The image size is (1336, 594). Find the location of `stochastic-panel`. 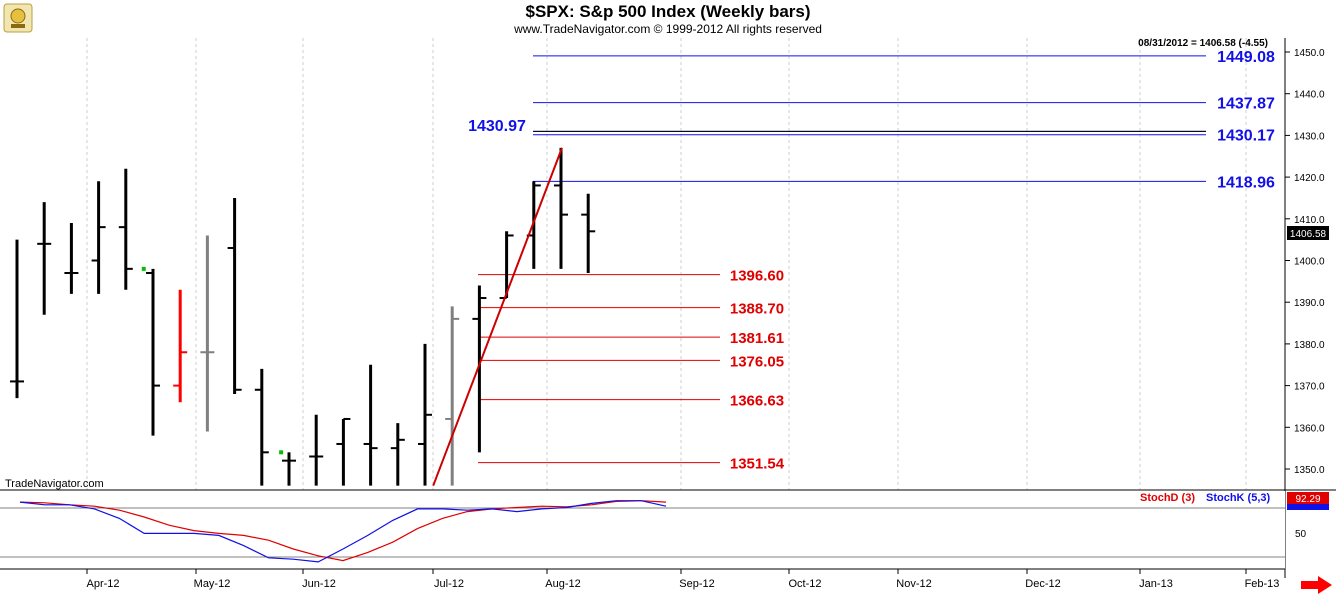

stochastic-panel is located at coordinates (642, 530).